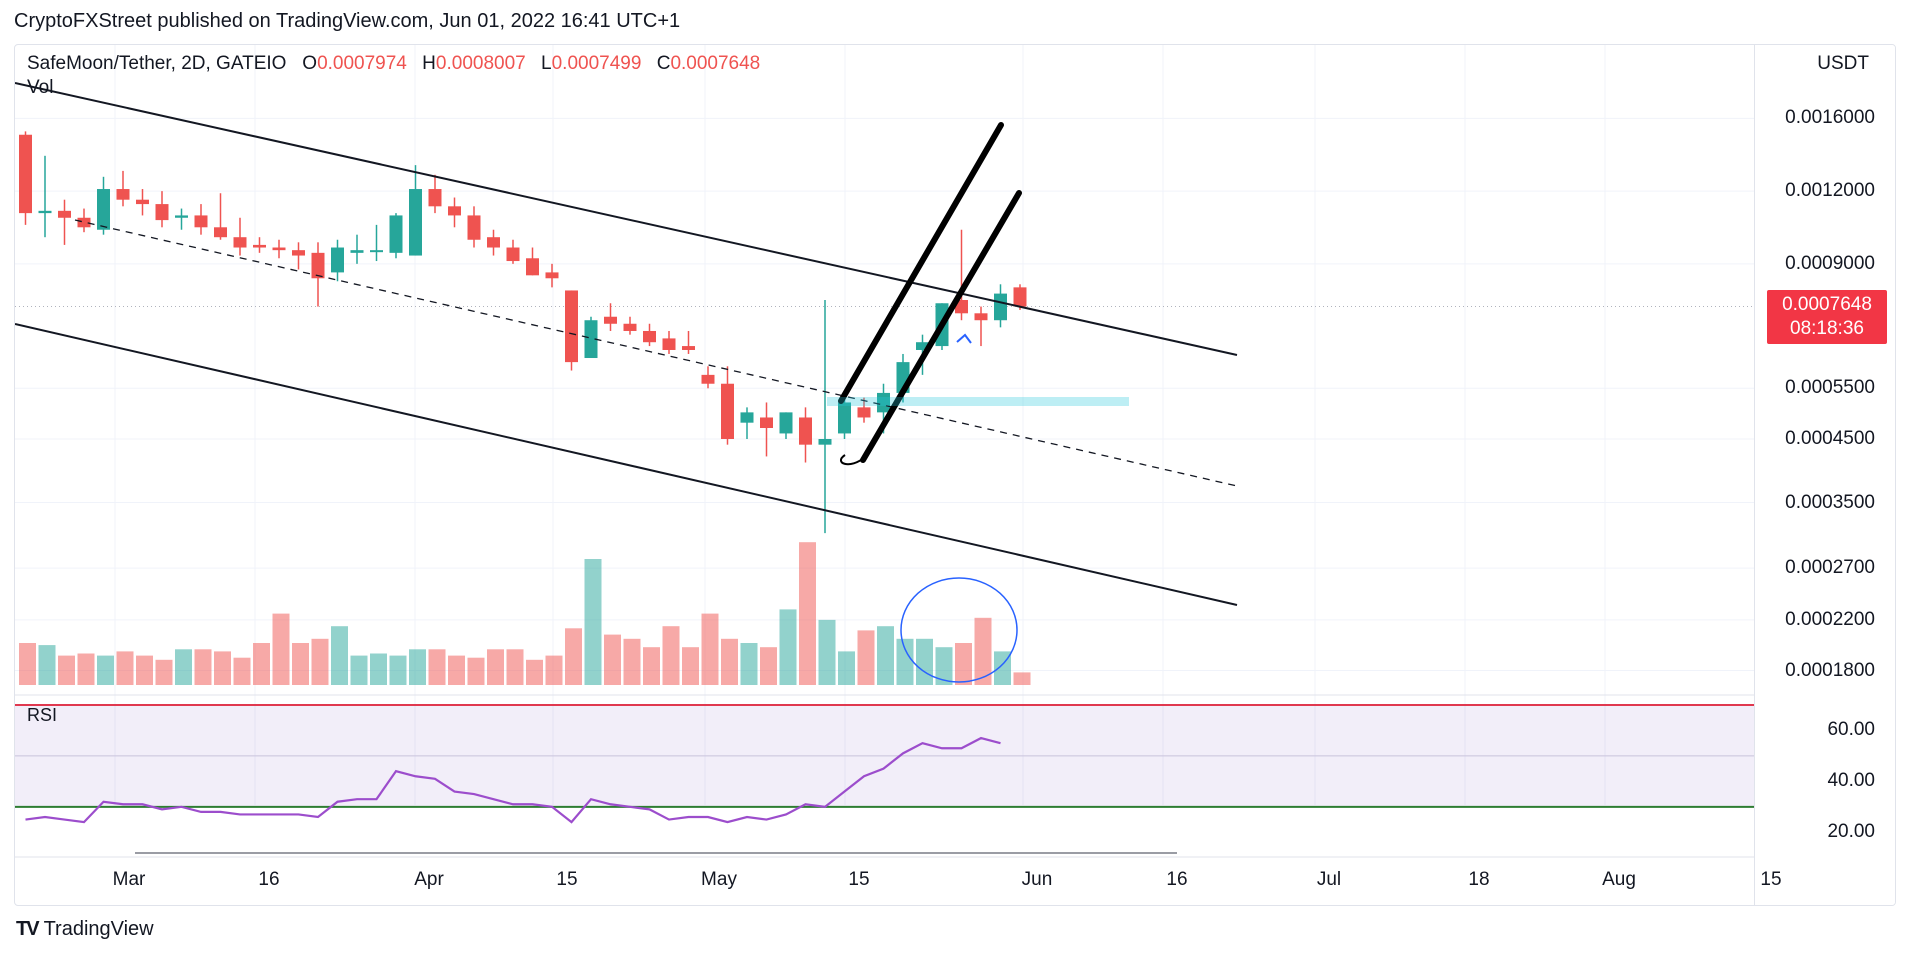 The width and height of the screenshot is (1909, 957). Describe the element at coordinates (1830, 118) in the screenshot. I see `price-tick-label: 0.0016000` at that location.